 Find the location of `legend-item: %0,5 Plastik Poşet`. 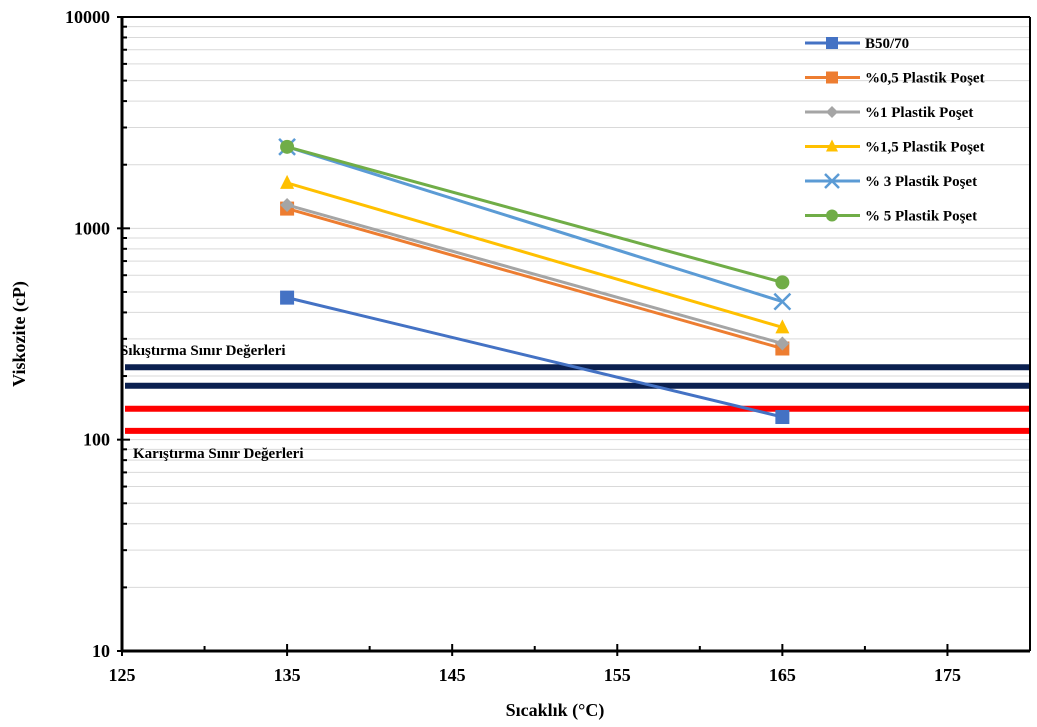

legend-item: %0,5 Plastik Poşet is located at coordinates (895, 79).